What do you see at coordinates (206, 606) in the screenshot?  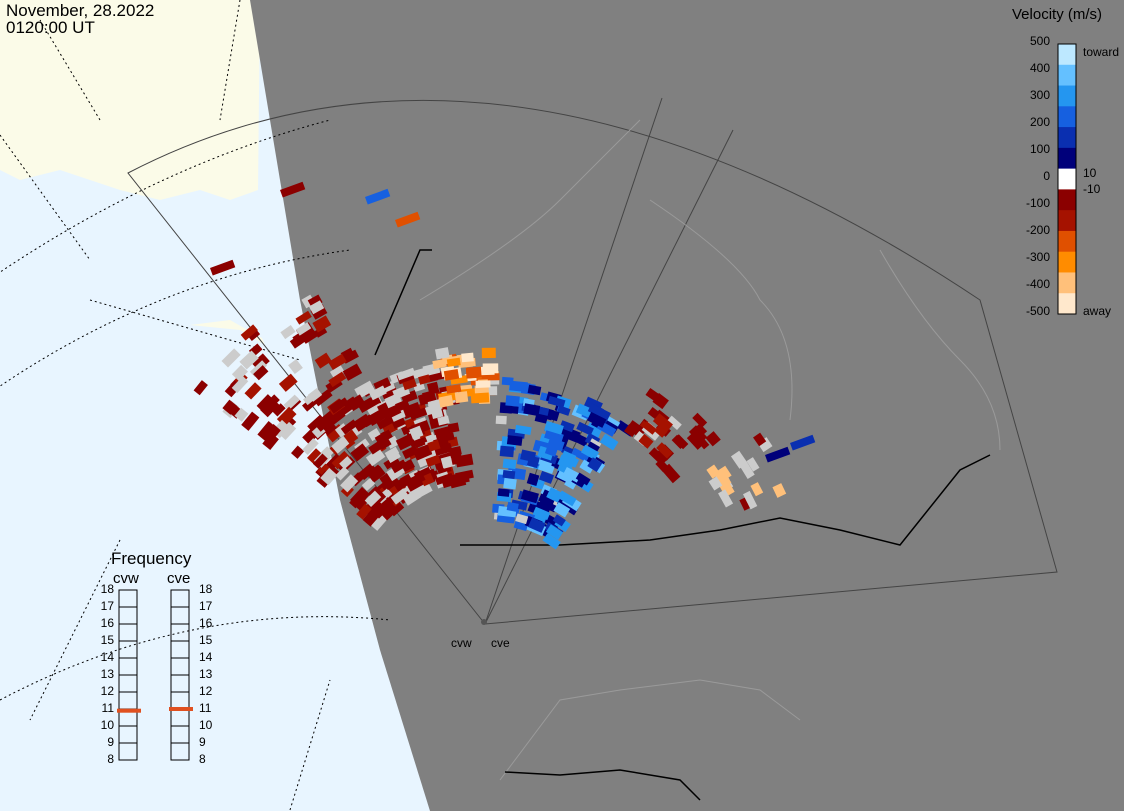 I see `frequency-scale-right: 17` at bounding box center [206, 606].